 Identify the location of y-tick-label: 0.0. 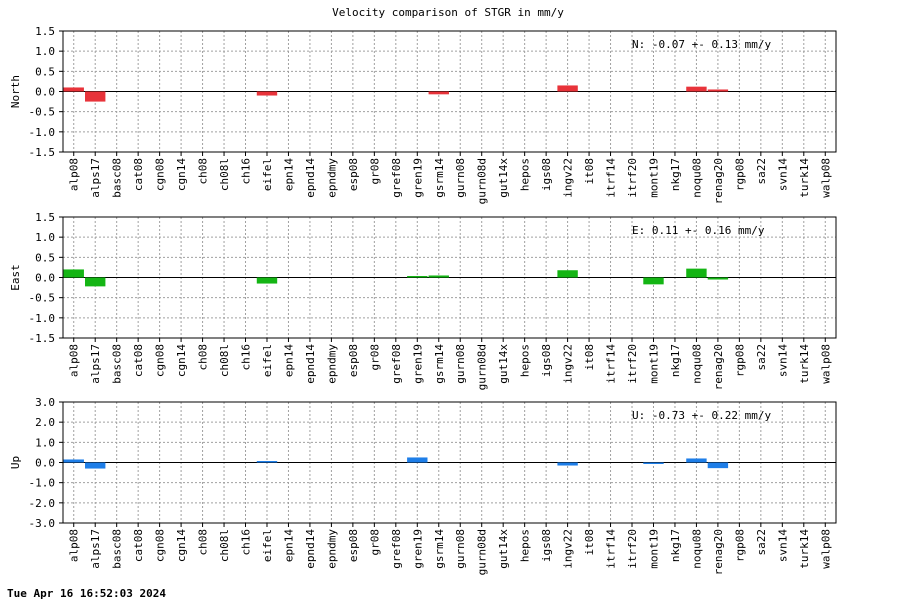
(45, 463).